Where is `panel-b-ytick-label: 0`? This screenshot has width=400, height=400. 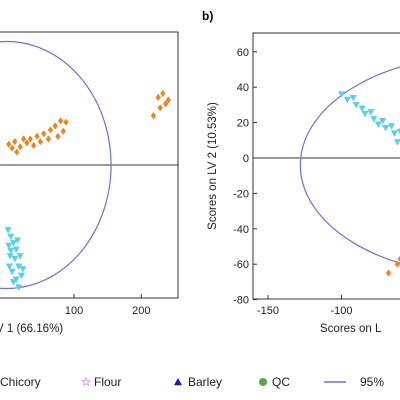 panel-b-ytick-label: 0 is located at coordinates (246, 159).